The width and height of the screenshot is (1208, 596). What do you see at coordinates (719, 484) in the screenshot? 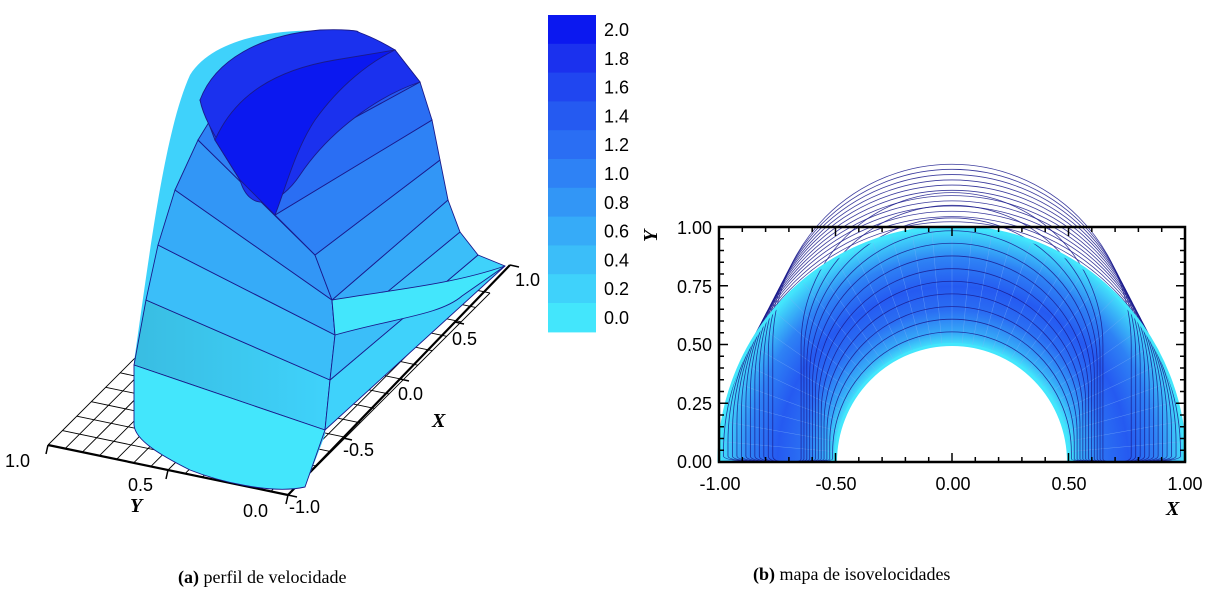
I see `x-tick-label: -1.00` at bounding box center [719, 484].